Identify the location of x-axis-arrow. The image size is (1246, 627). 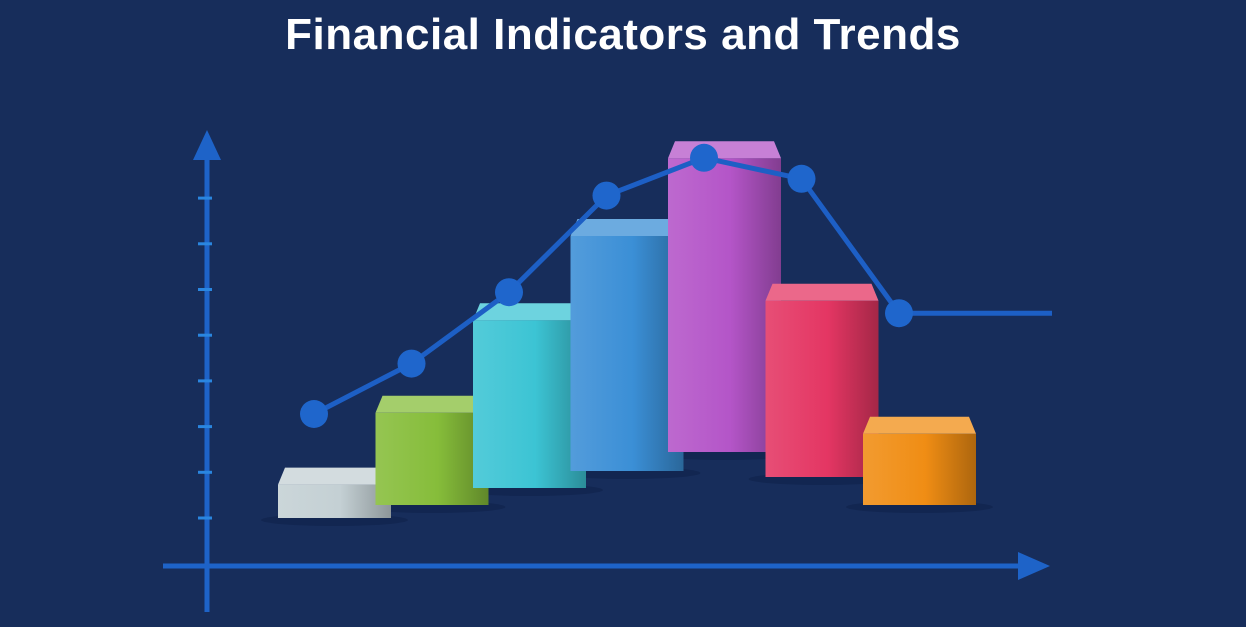
(1034, 566).